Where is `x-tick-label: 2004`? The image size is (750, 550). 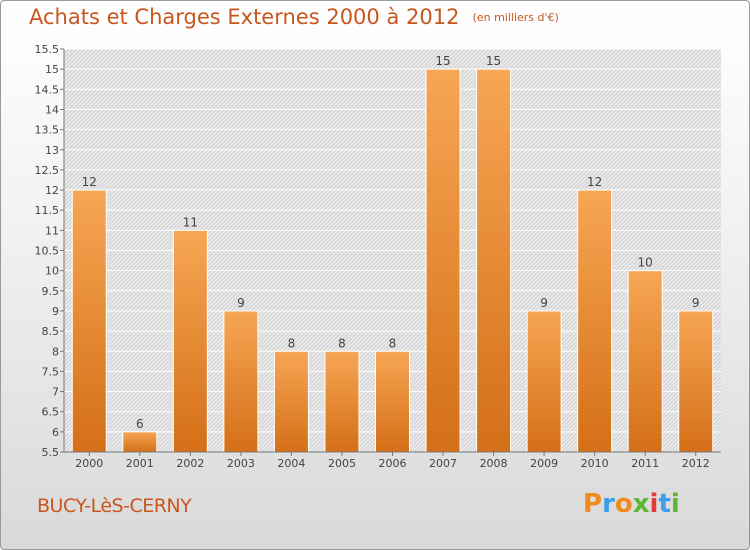
x-tick-label: 2004 is located at coordinates (291, 463).